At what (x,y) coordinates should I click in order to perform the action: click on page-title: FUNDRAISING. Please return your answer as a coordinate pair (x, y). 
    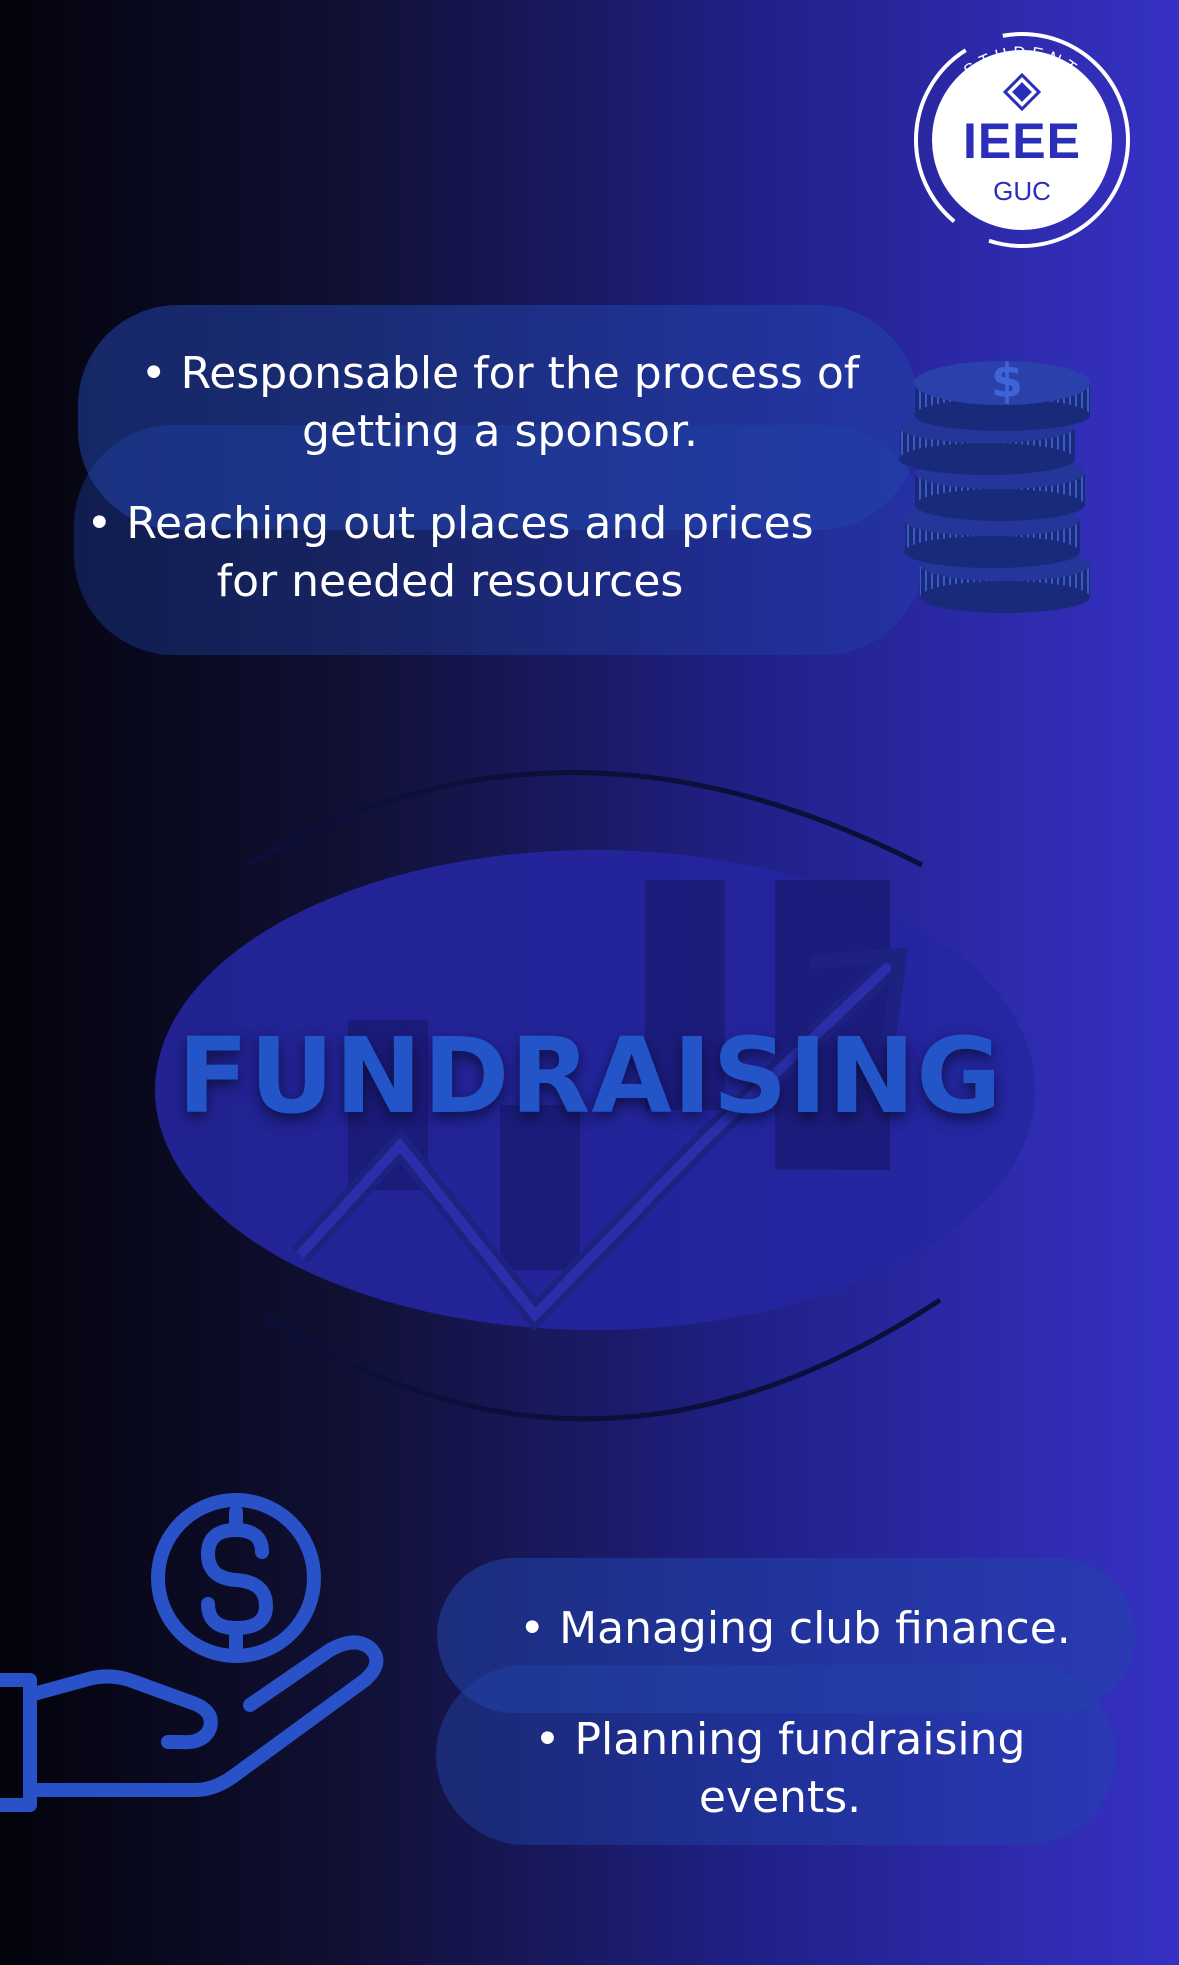
    Looking at the image, I should click on (590, 1076).